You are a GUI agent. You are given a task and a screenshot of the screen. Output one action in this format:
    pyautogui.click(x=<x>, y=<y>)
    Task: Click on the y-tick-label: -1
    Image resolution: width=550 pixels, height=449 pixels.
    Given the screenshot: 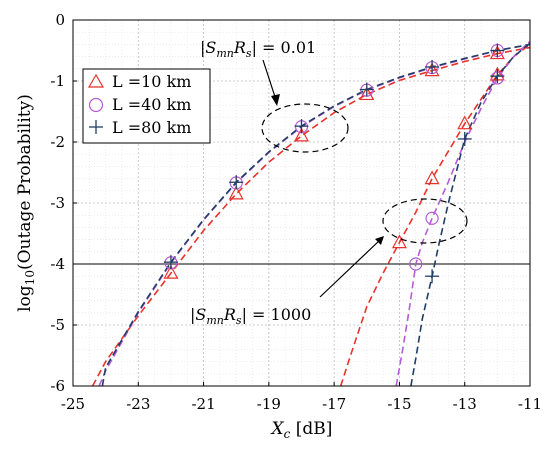 What is the action you would take?
    pyautogui.click(x=57, y=81)
    